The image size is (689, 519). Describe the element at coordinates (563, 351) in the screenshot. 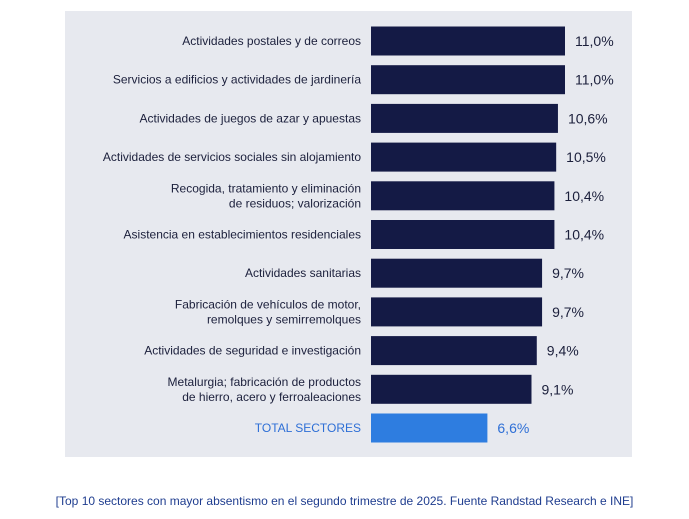

I see `value-label-8: 9,4%` at that location.